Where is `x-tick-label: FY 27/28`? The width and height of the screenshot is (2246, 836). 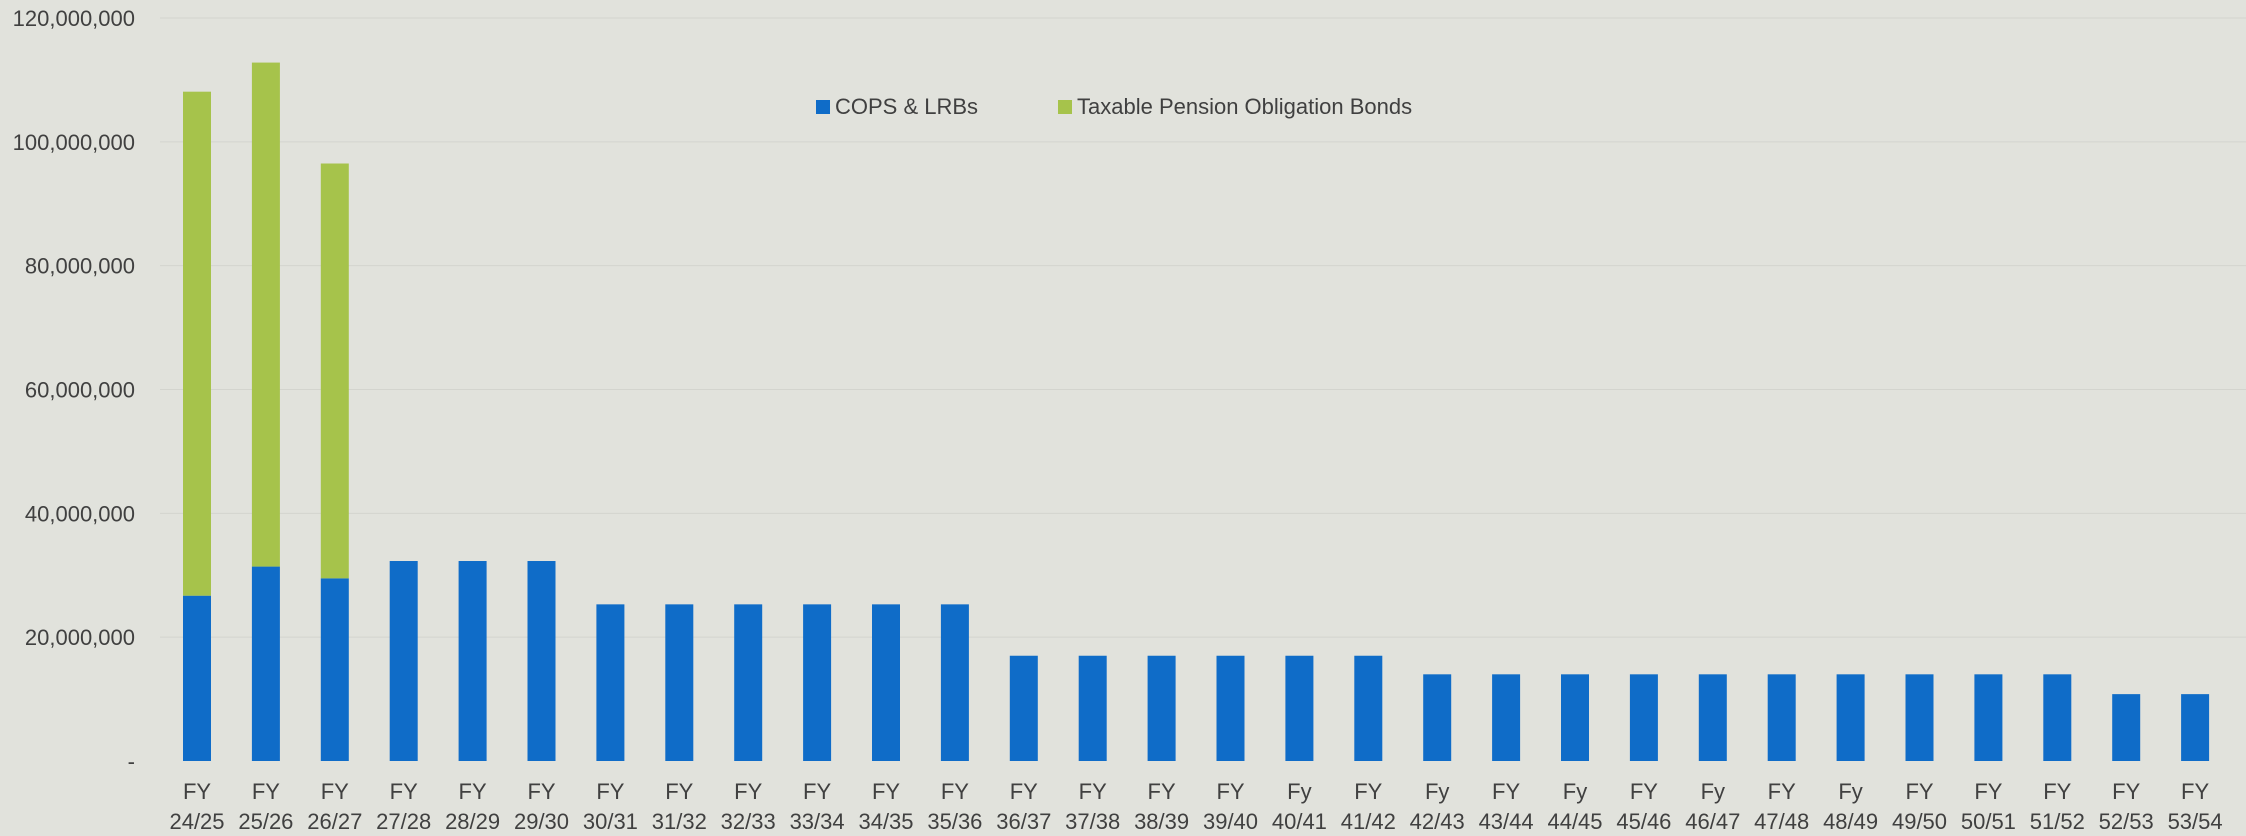
x-tick-label: FY 27/28 is located at coordinates (403, 806).